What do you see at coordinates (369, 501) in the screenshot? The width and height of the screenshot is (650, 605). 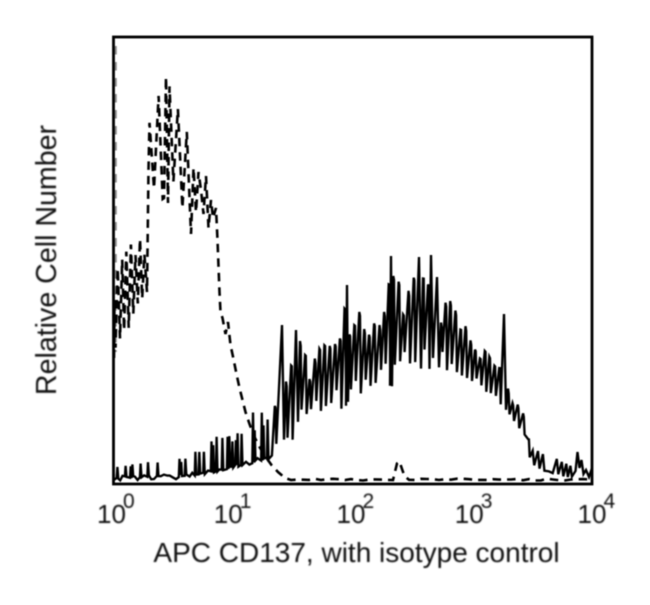 I see `svg-text: 2` at bounding box center [369, 501].